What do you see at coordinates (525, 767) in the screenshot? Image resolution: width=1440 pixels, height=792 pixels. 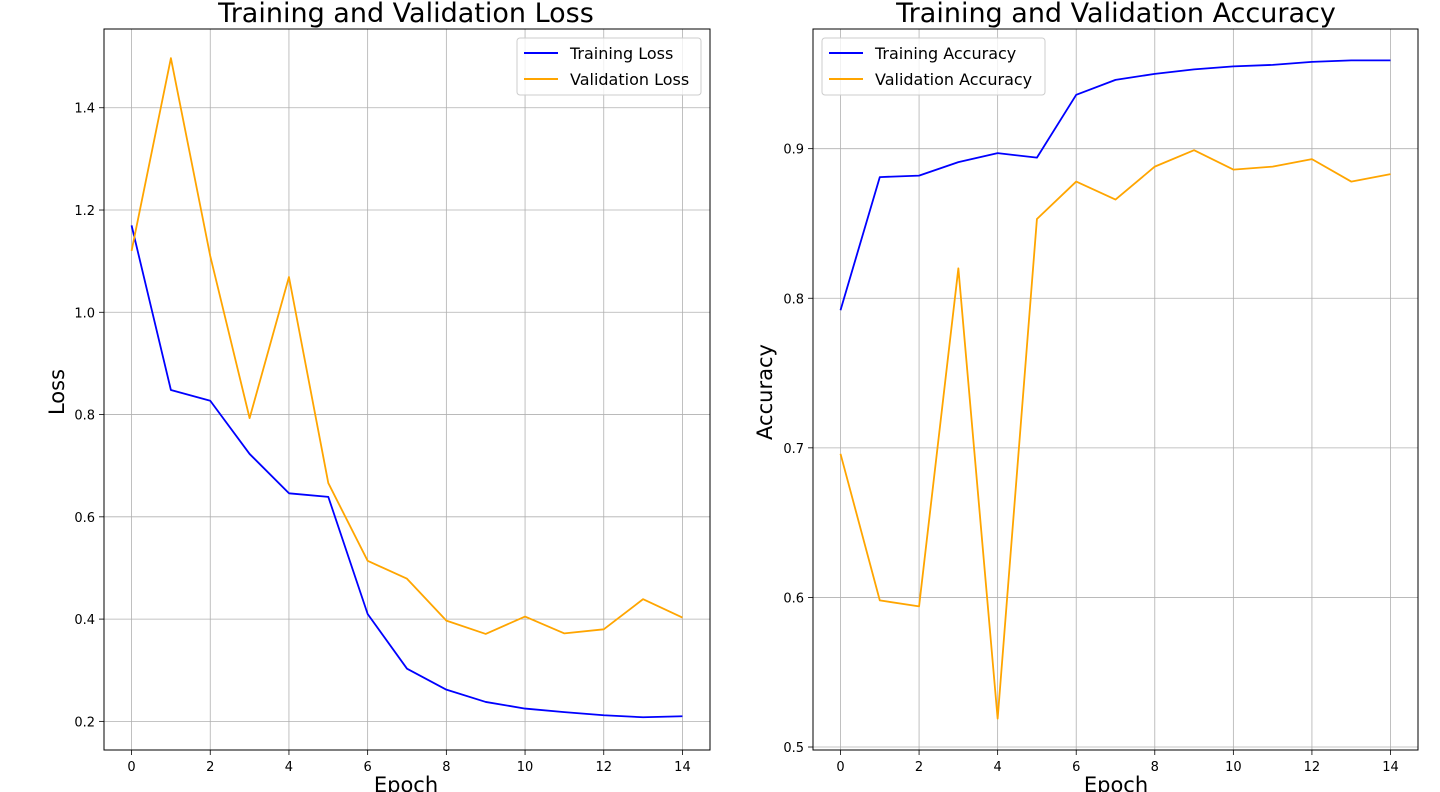 I see `loss-x-tick-label-10: 10` at bounding box center [525, 767].